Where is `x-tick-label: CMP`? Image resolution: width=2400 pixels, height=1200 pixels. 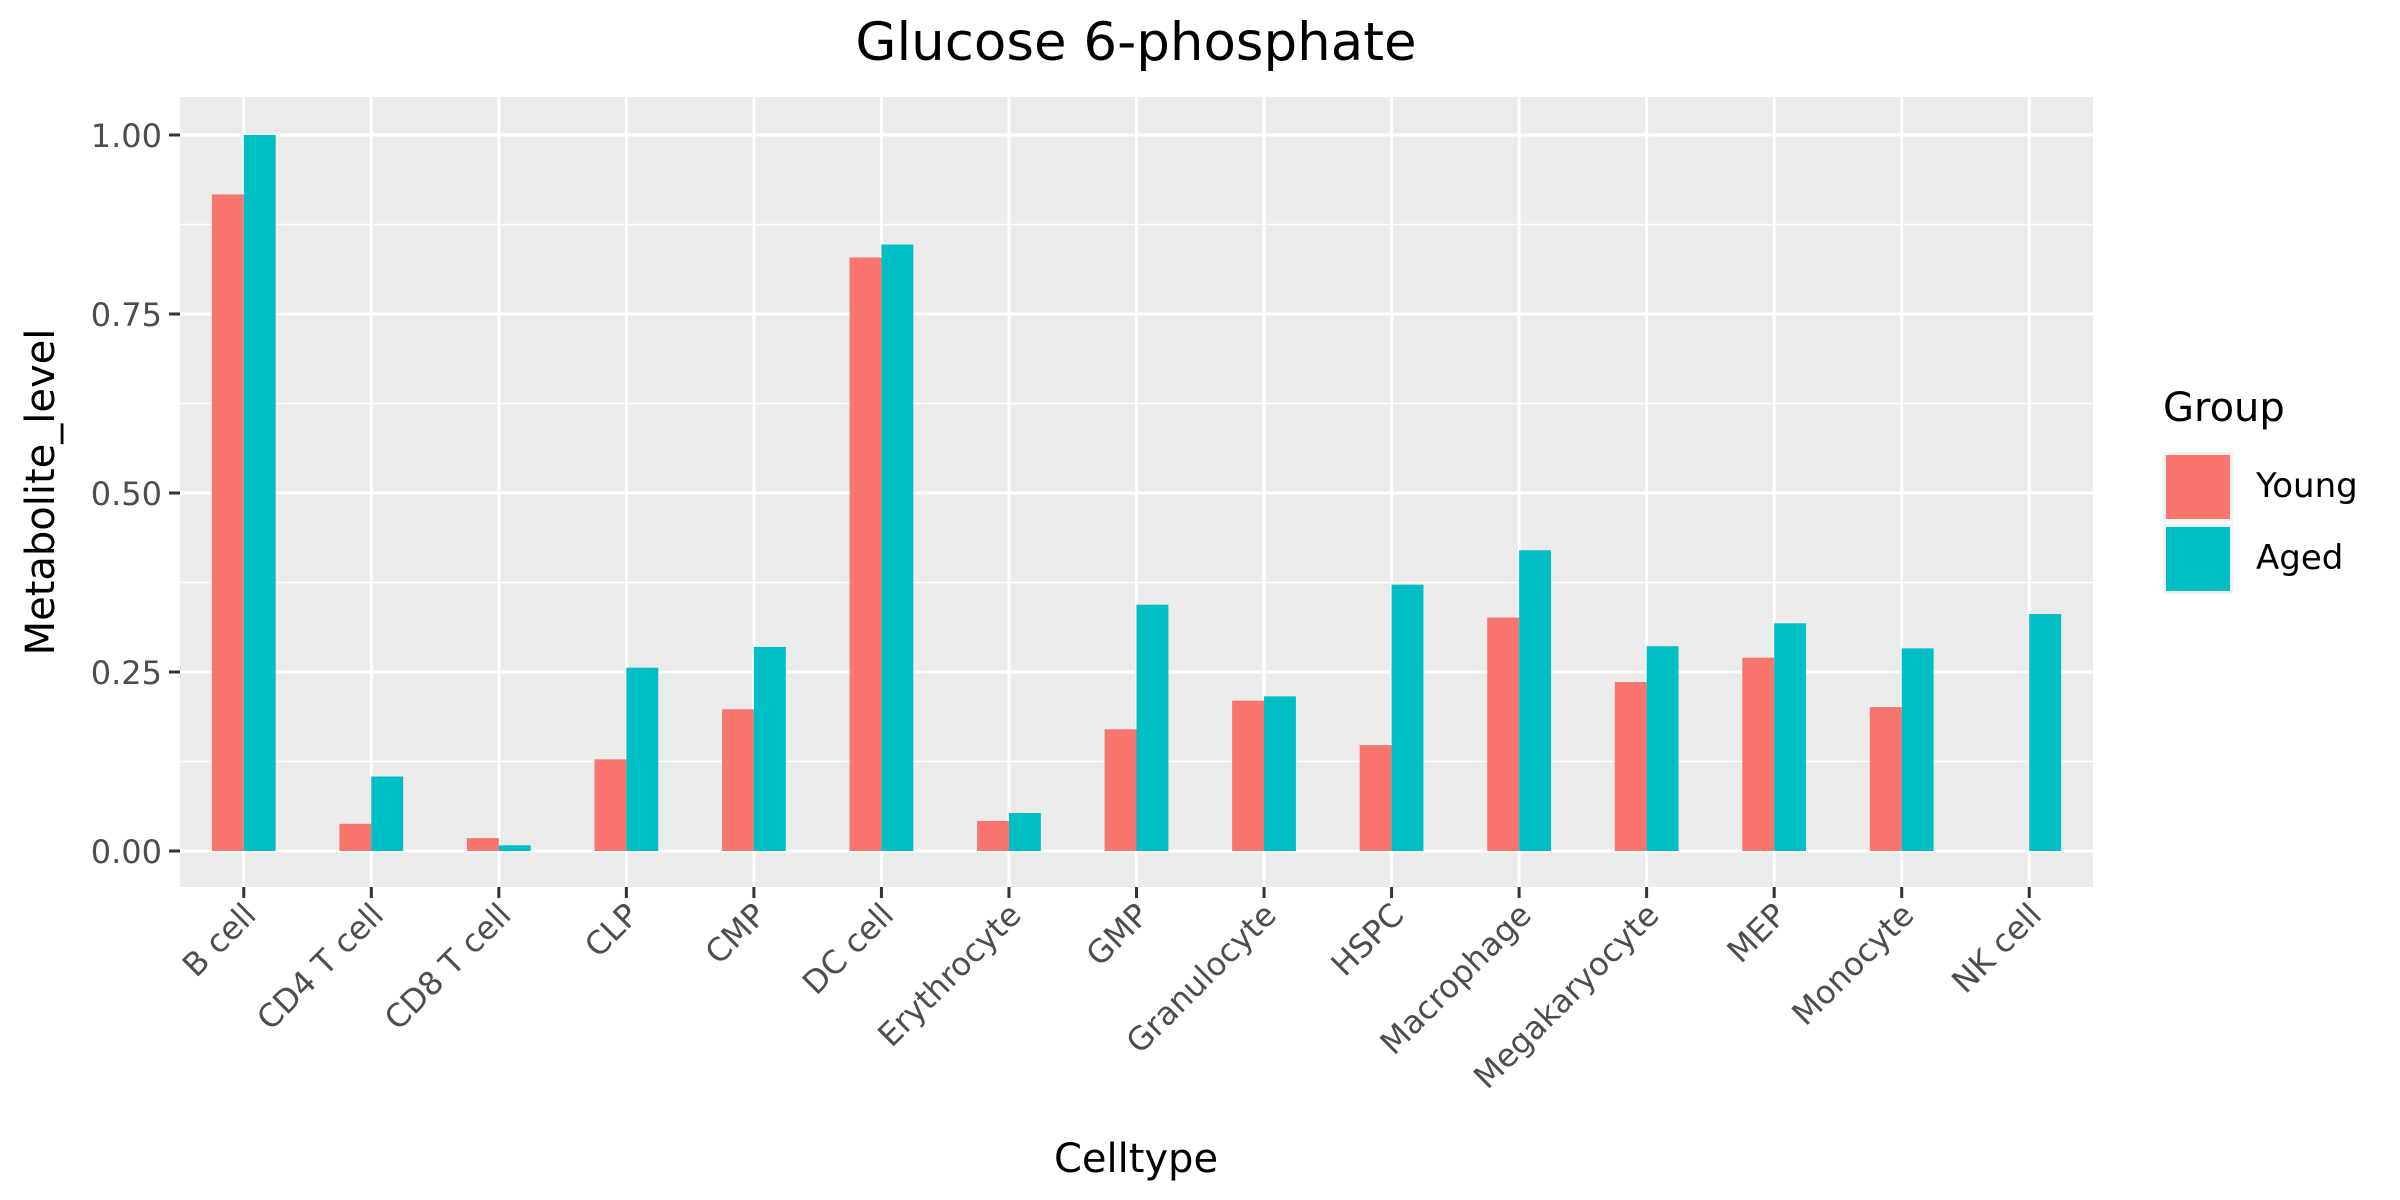
x-tick-label: CMP is located at coordinates (736, 934).